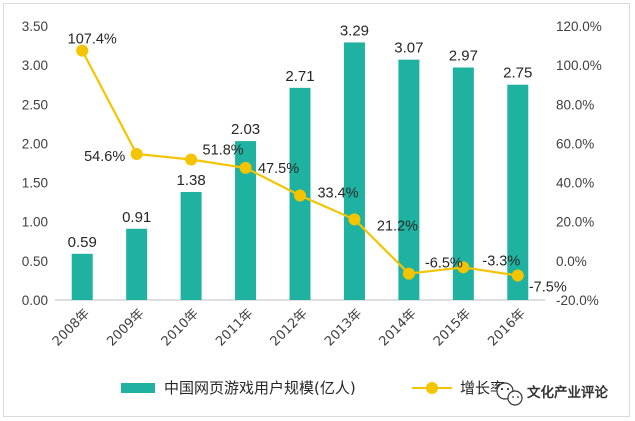 This screenshot has width=635, height=421. What do you see at coordinates (35, 104) in the screenshot?
I see `left-tick-label: 2.50` at bounding box center [35, 104].